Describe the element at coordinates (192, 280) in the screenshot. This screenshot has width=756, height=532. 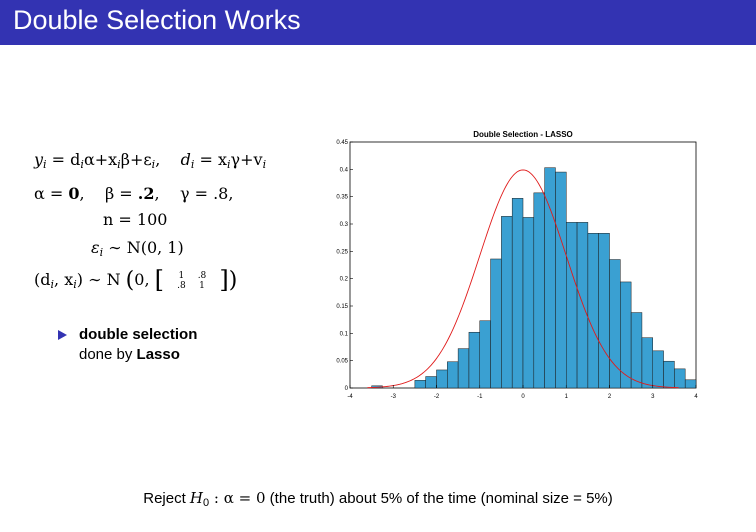
I see `covariance-matrix: 1.8 .8 1` at that location.